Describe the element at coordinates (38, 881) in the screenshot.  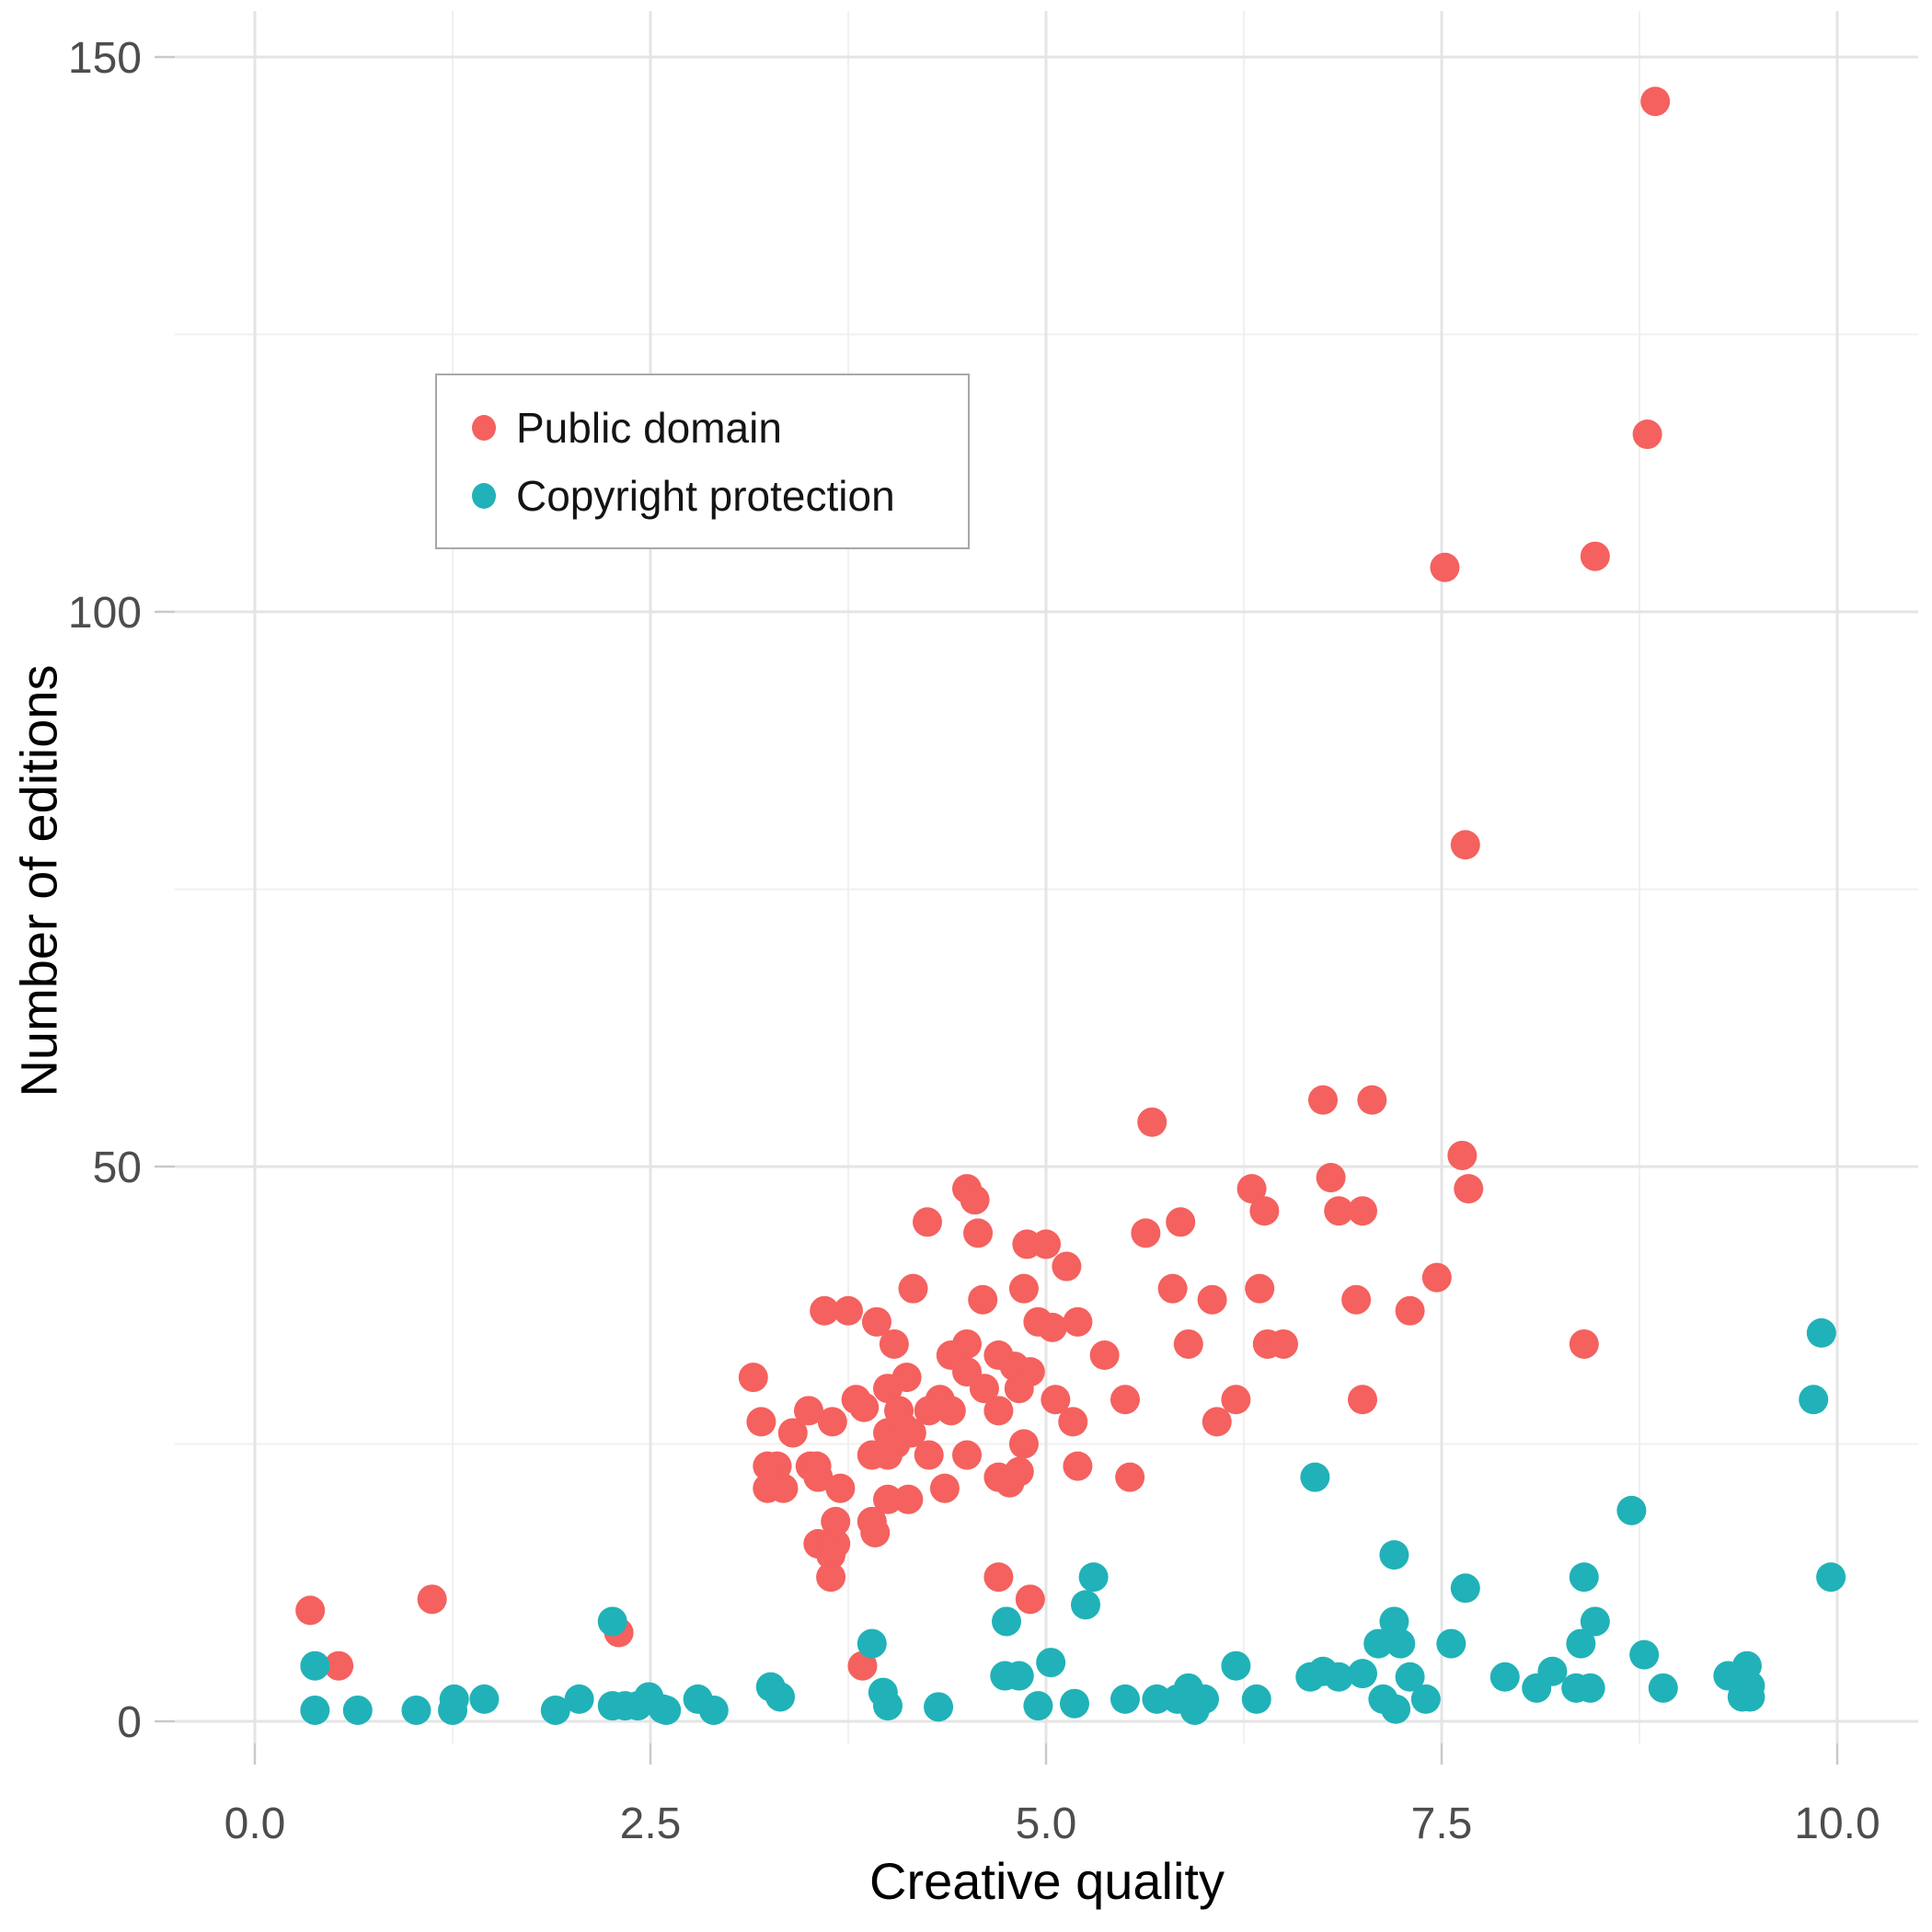
I see `y-axis-title: Number of editions` at that location.